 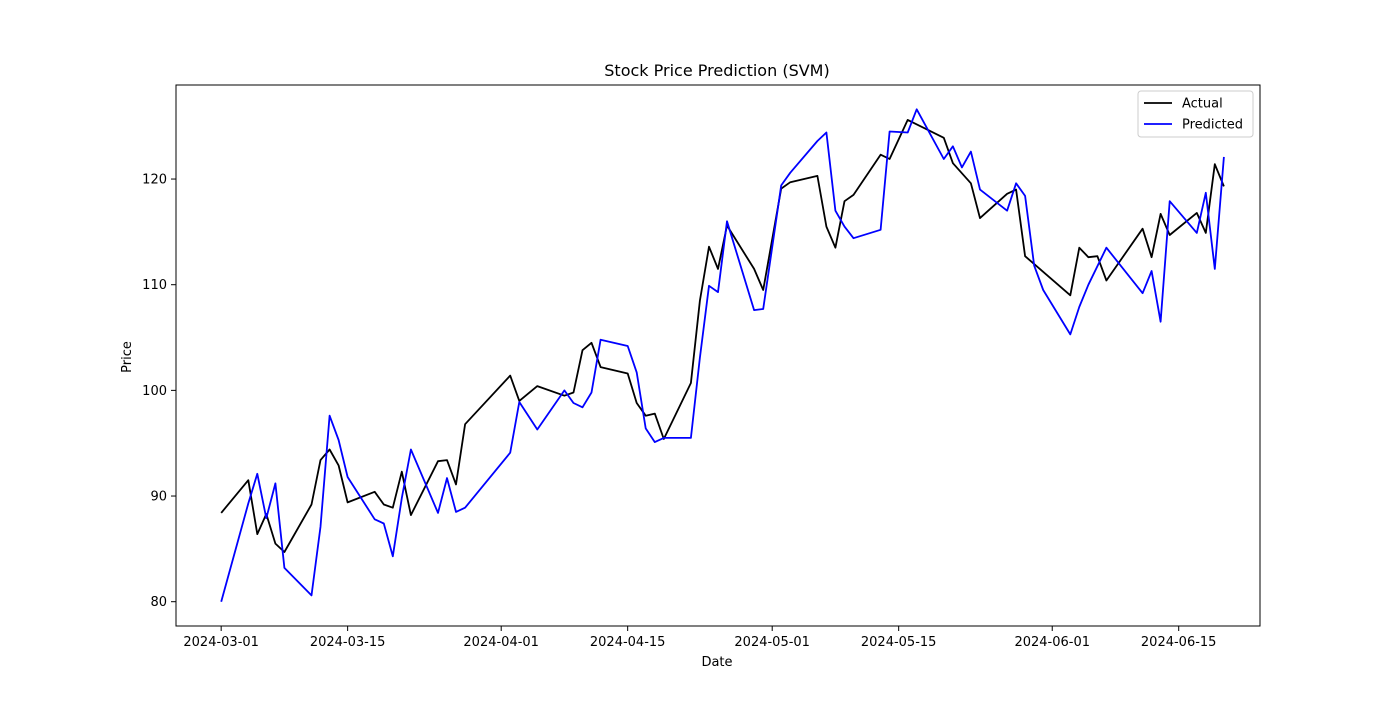 What do you see at coordinates (1202, 104) in the screenshot?
I see `legend-label-actual: Actual` at bounding box center [1202, 104].